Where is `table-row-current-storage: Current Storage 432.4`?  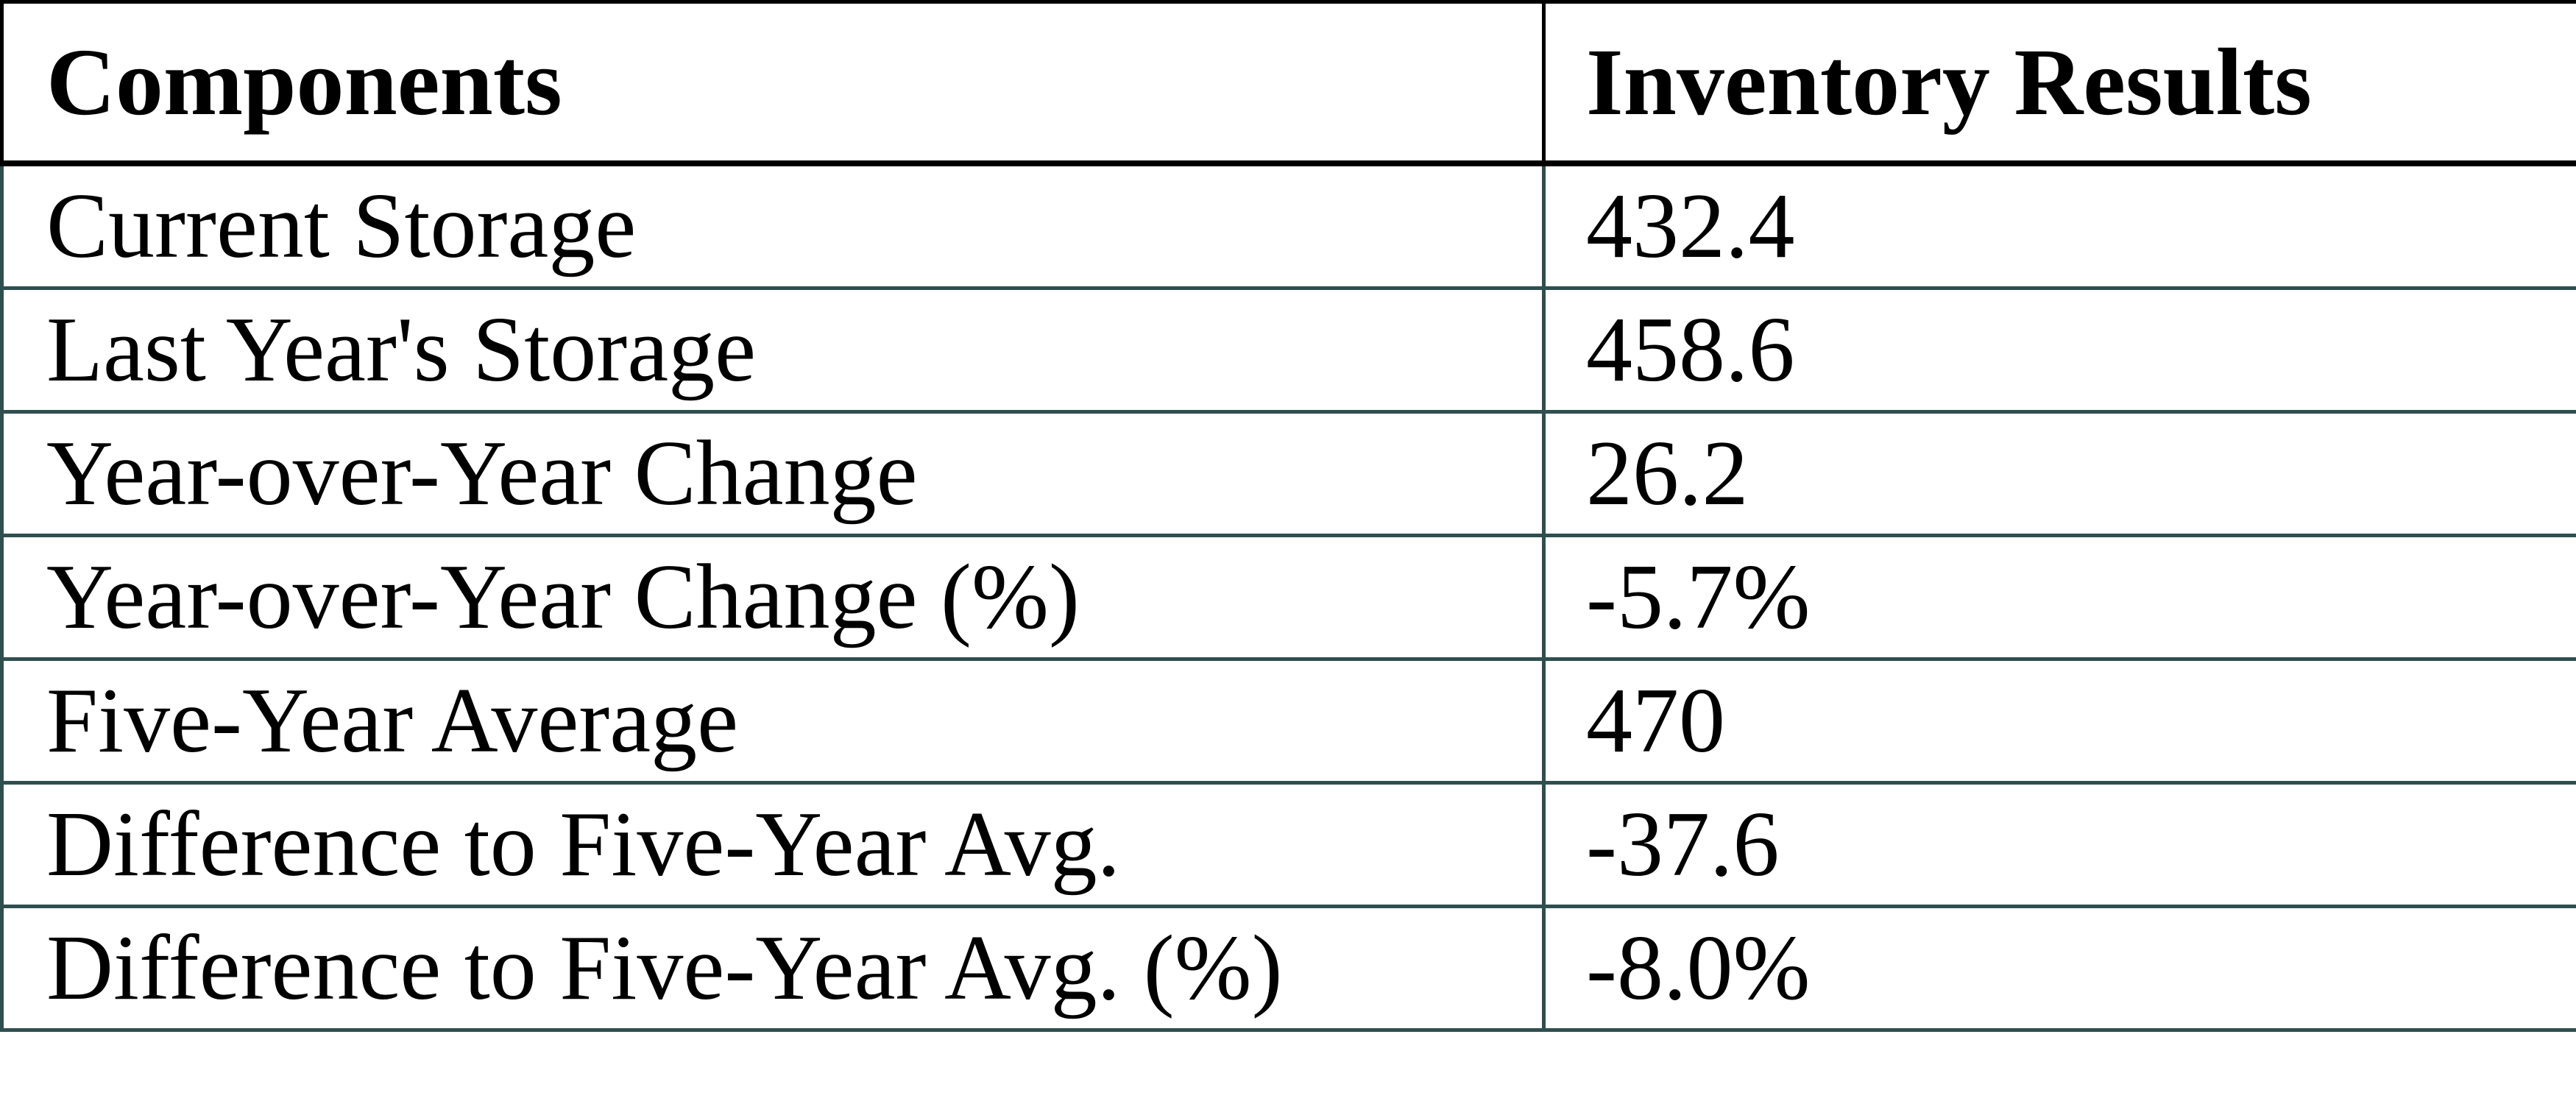 table-row-current-storage: Current Storage 432.4 is located at coordinates (1288, 225).